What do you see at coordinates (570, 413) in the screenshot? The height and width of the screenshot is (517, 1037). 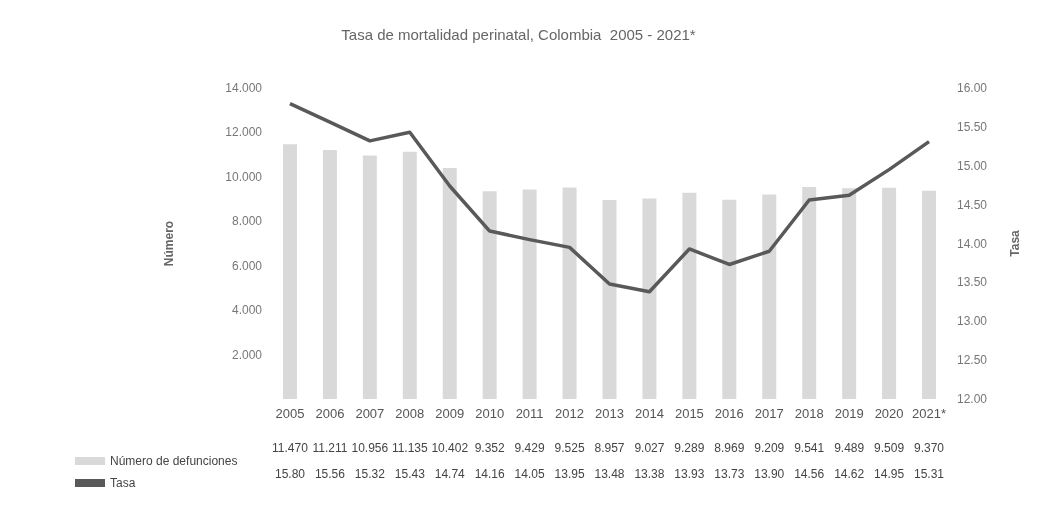 I see `x-tick-label: 2012` at bounding box center [570, 413].